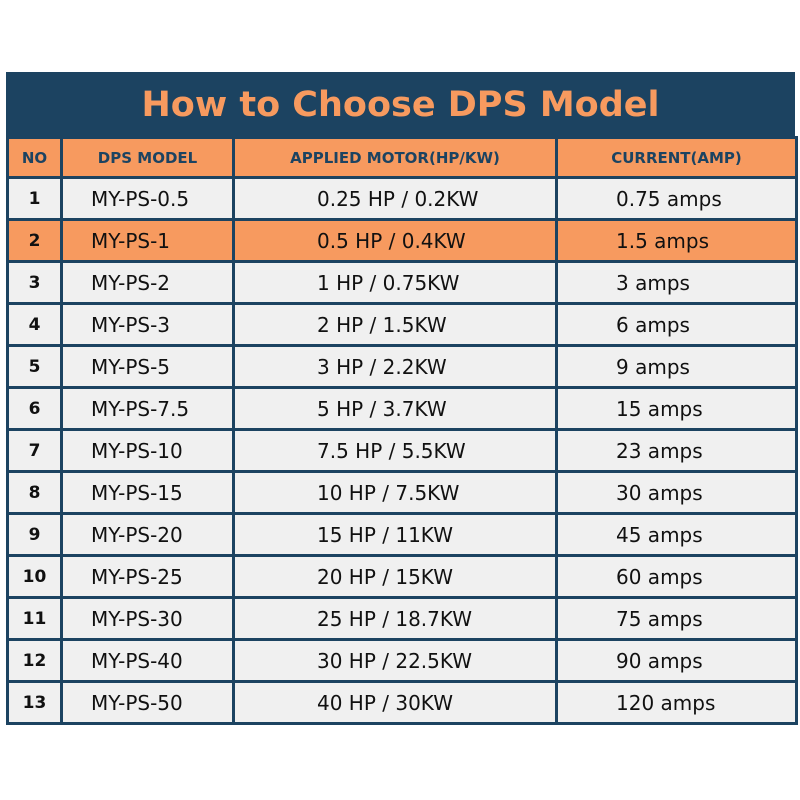 Image resolution: width=800 pixels, height=800 pixels. Describe the element at coordinates (147, 366) in the screenshot. I see `cell-model: MY-PS-5` at that location.